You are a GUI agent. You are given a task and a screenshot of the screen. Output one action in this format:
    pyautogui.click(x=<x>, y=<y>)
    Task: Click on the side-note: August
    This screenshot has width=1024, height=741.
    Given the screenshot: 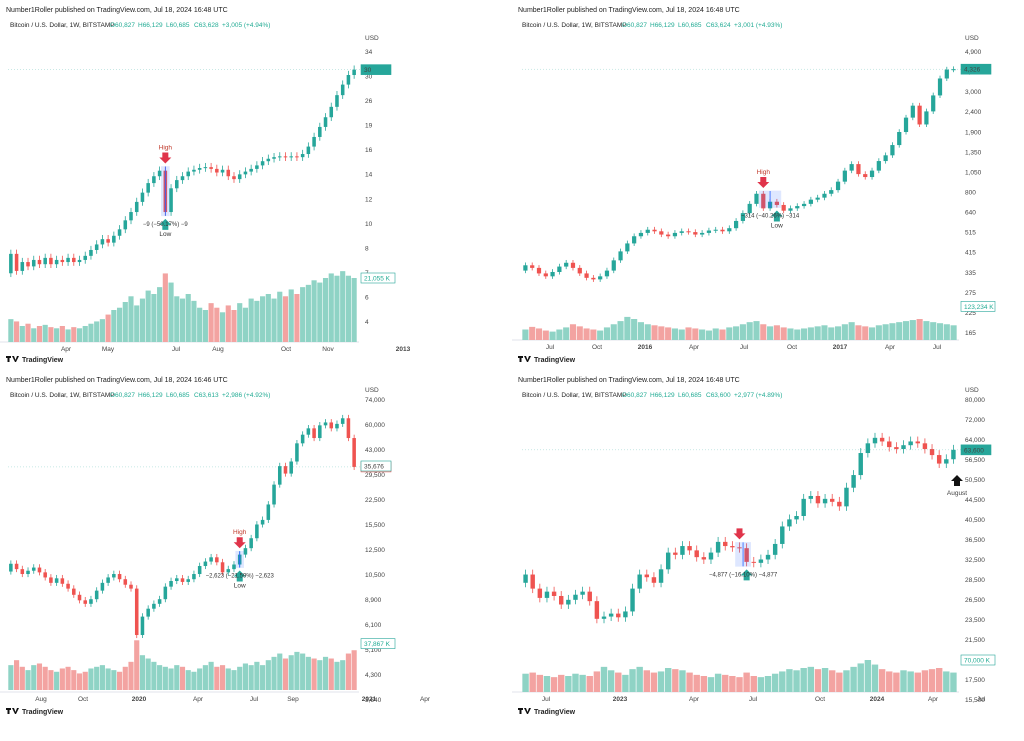 What is the action you would take?
    pyautogui.click(x=957, y=493)
    